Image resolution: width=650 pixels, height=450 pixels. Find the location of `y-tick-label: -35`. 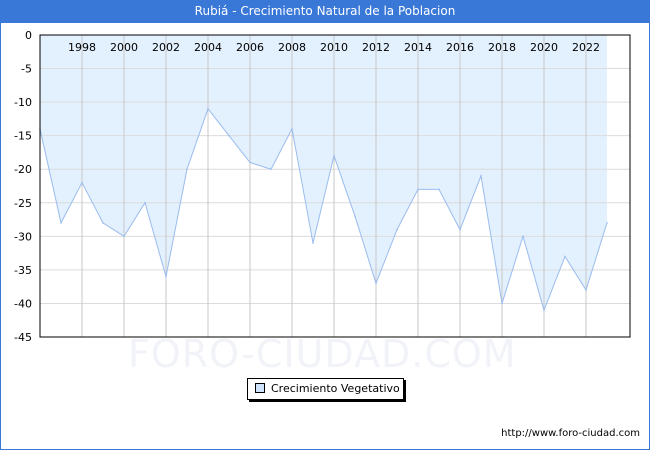

y-tick-label: -35 is located at coordinates (23, 270).